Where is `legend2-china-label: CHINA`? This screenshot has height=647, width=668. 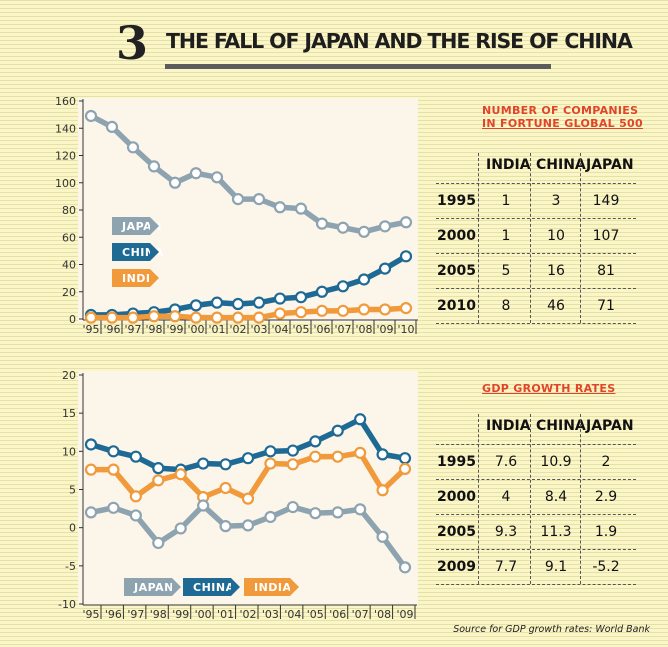
legend2-china-label: CHINA is located at coordinates (214, 587).